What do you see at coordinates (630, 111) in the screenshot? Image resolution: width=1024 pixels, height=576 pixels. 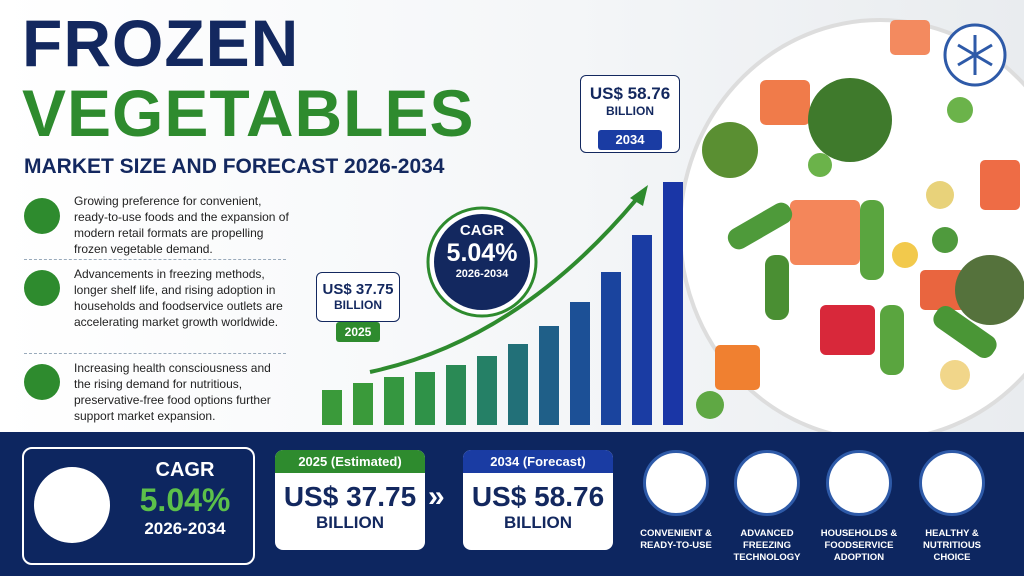 I see `end-unit: BILLION` at bounding box center [630, 111].